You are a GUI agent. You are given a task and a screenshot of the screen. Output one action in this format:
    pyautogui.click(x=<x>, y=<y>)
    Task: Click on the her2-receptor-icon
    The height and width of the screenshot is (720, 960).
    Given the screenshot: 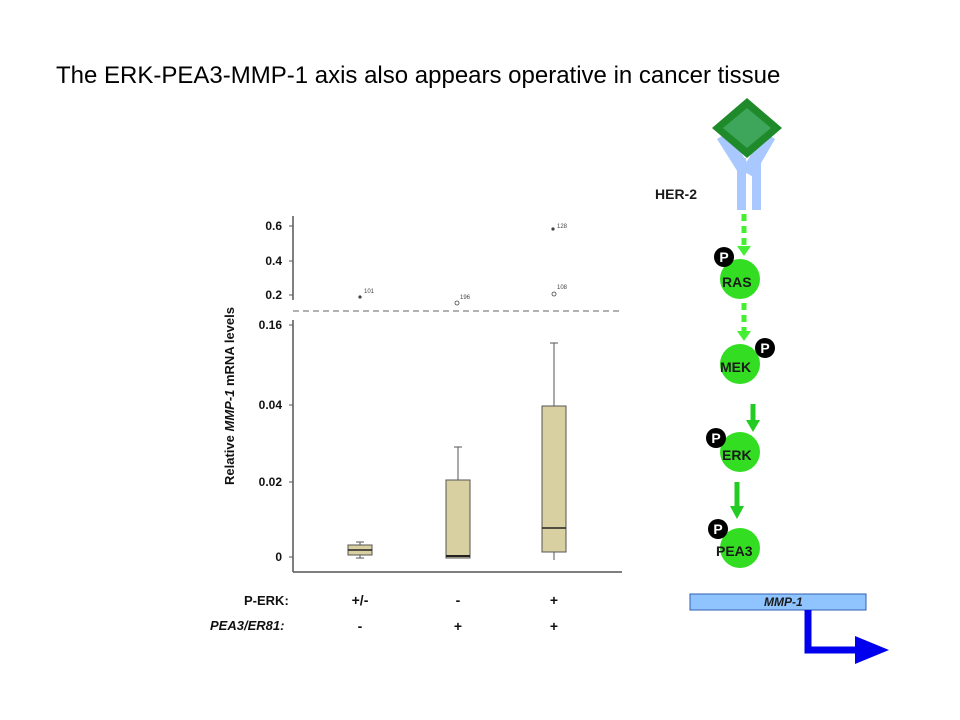 What is the action you would take?
    pyautogui.click(x=746, y=171)
    